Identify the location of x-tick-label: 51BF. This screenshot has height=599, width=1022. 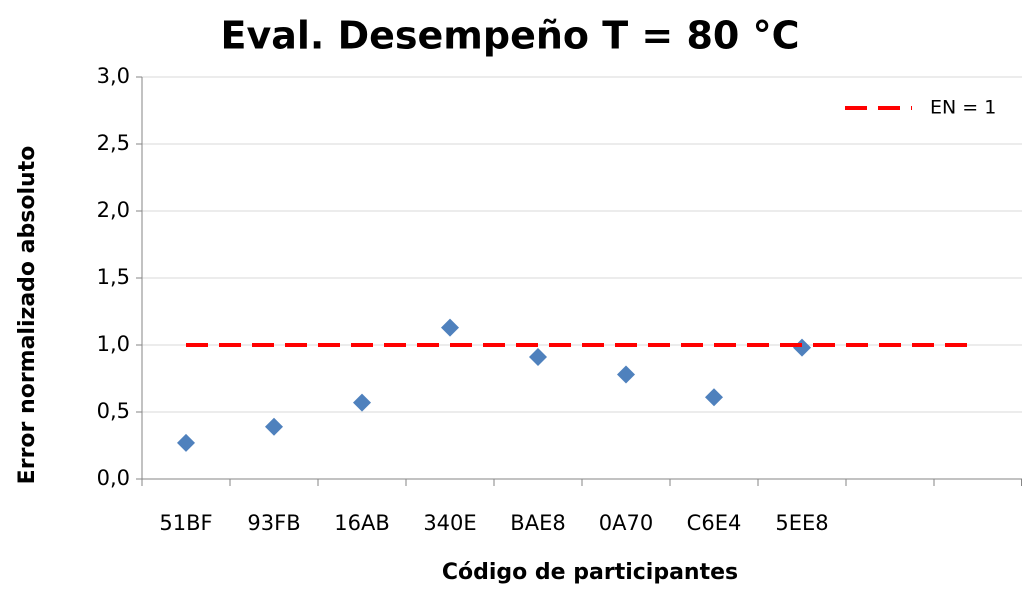
(185, 523).